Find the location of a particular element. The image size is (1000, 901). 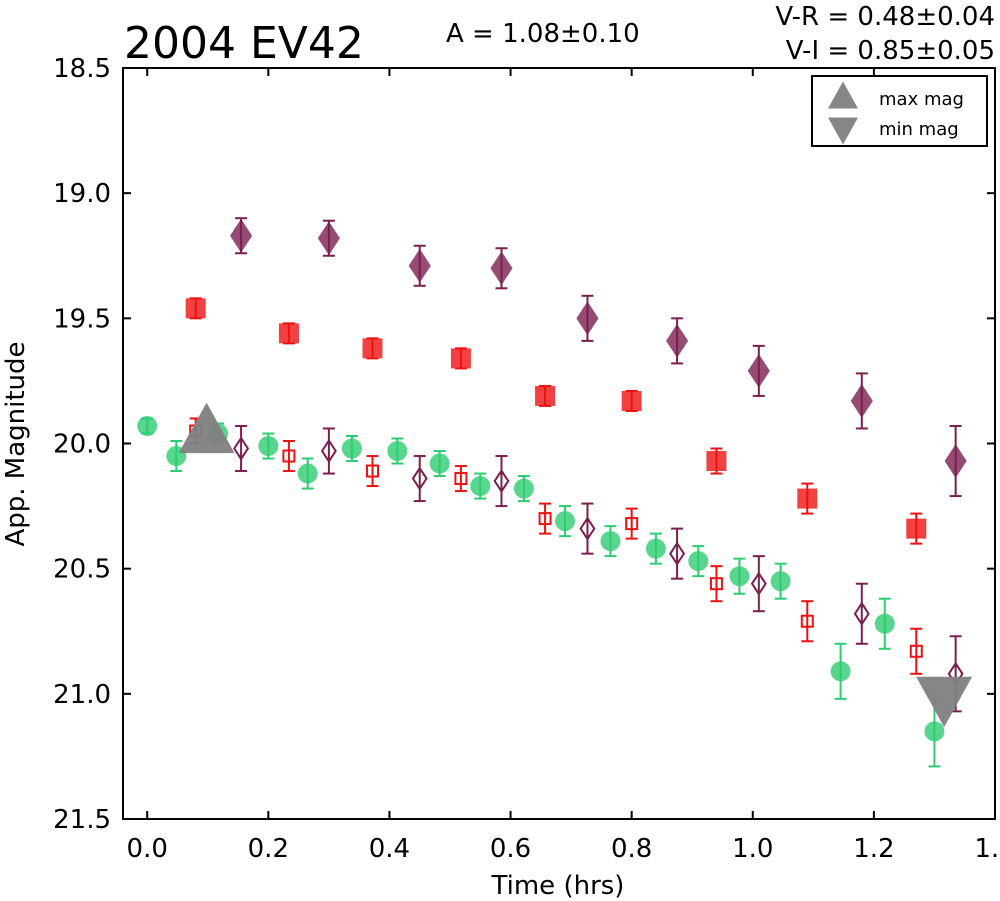

y-tick-label: 21.5 is located at coordinates (82, 820).